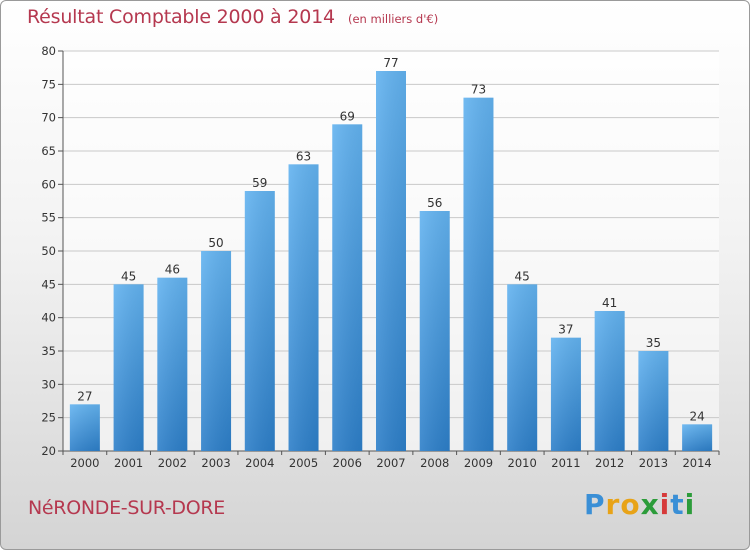  Describe the element at coordinates (393, 19) in the screenshot. I see `chart-unit: (en milliers d'€)` at that location.